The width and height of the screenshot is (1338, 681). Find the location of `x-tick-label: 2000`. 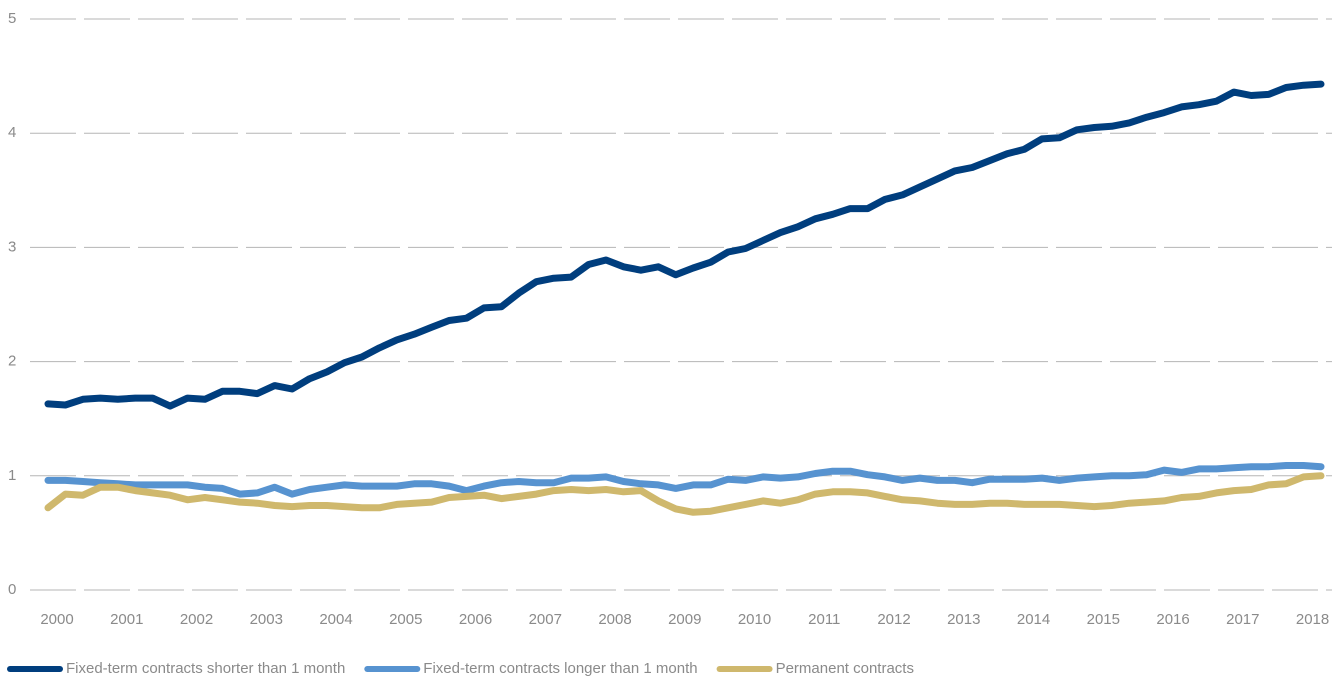

x-tick-label: 2000 is located at coordinates (56, 619).